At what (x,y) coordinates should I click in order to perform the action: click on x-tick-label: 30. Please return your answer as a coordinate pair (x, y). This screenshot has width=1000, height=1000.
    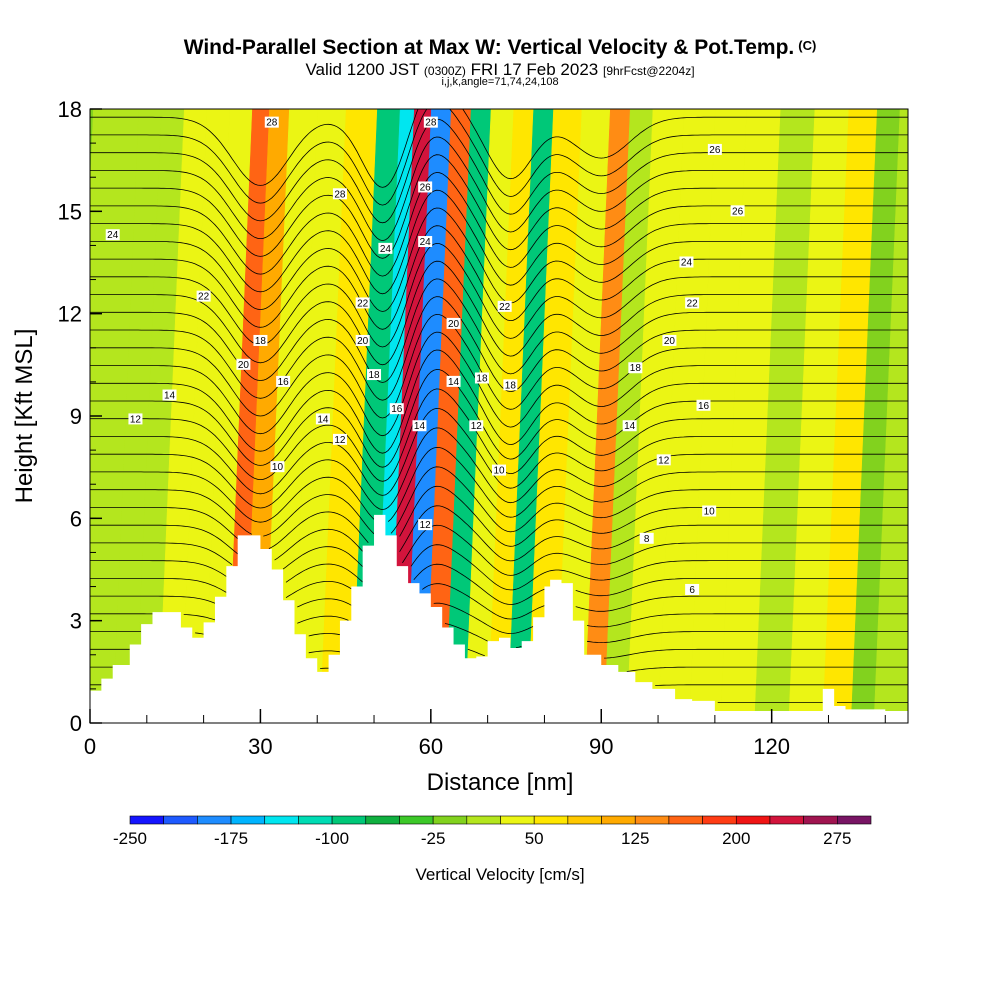
    Looking at the image, I should click on (260, 746).